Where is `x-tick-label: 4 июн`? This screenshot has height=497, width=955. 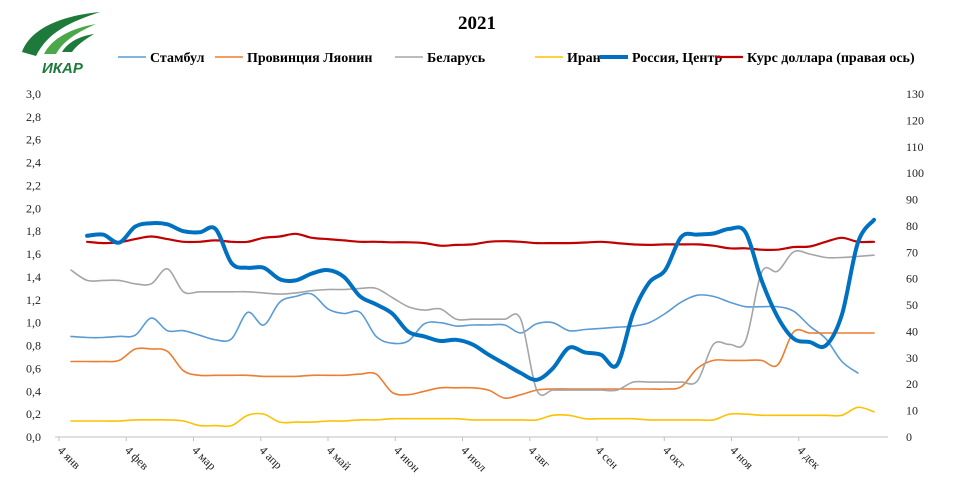
x-tick-label: 4 июн is located at coordinates (407, 459).